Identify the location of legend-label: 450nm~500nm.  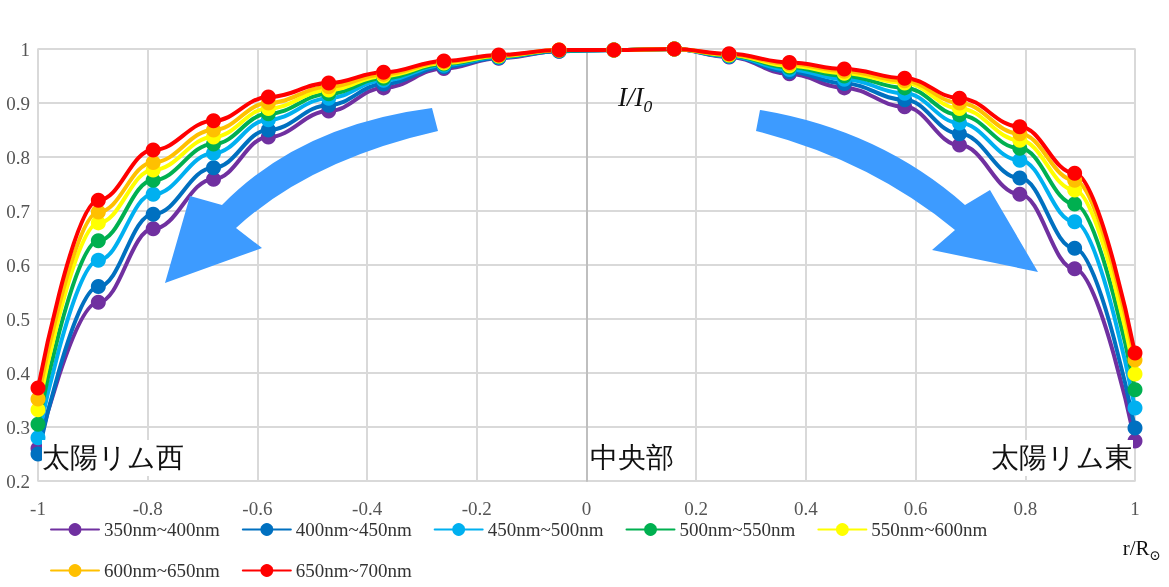
(545, 529).